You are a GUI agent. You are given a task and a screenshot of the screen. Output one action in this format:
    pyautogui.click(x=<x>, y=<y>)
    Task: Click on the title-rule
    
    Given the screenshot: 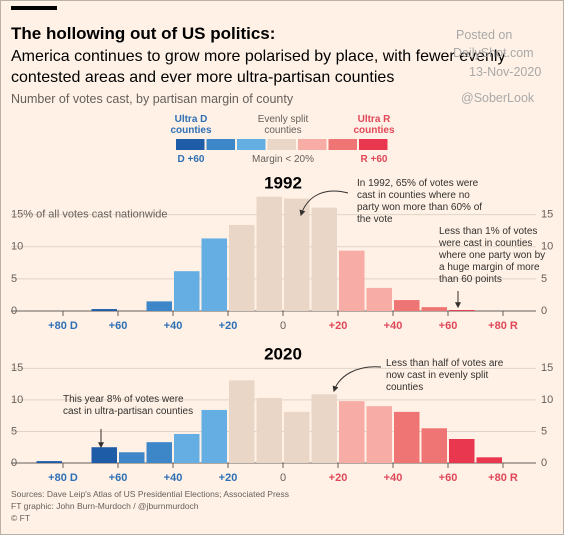 What is the action you would take?
    pyautogui.click(x=34, y=8)
    